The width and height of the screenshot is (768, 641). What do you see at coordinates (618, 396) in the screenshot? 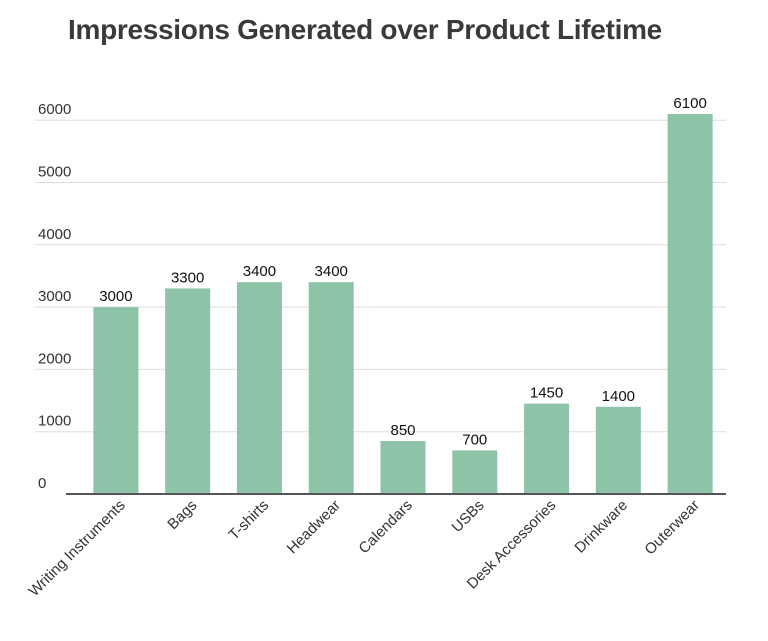
I see `data-label-drinkware: 1400` at bounding box center [618, 396].